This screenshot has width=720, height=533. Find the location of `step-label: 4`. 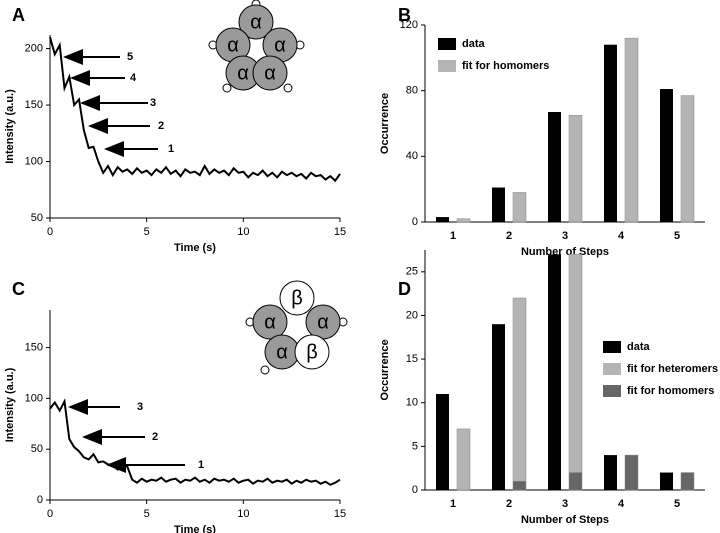

step-label: 4 is located at coordinates (133, 78).